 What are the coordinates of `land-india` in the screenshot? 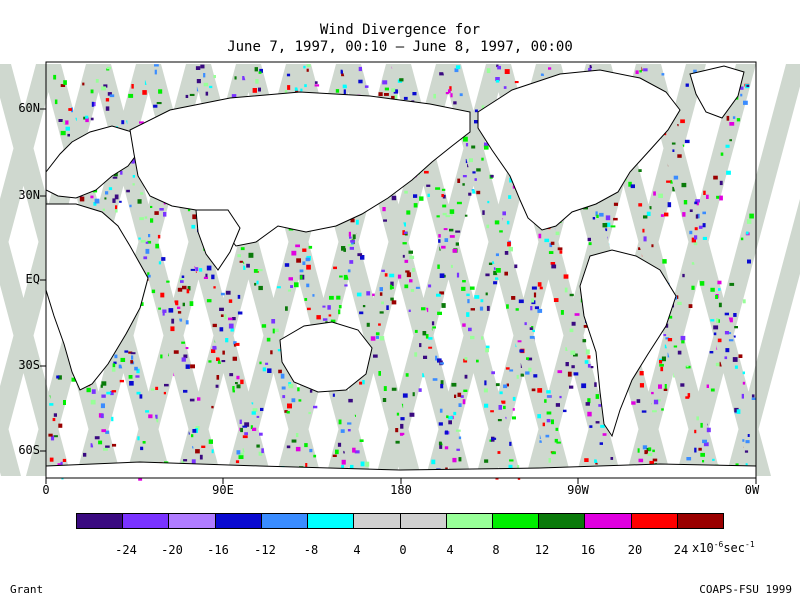 It's located at (218, 240).